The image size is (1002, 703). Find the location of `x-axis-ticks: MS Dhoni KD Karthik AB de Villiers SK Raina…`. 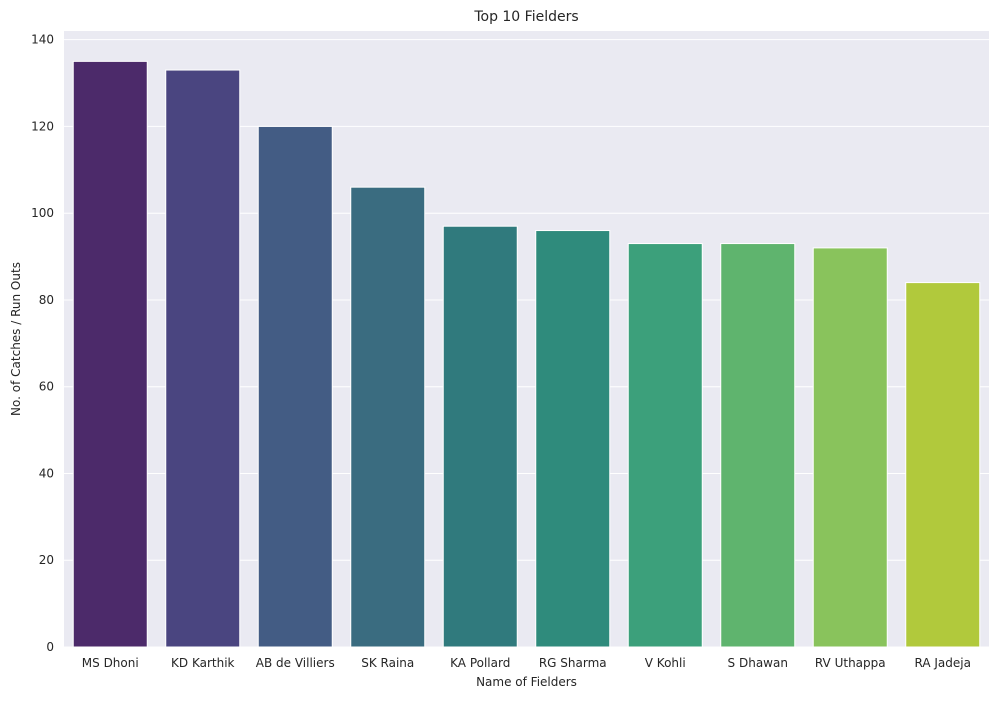

x-axis-ticks: MS Dhoni KD Karthik AB de Villiers SK Raina… is located at coordinates (526, 663).